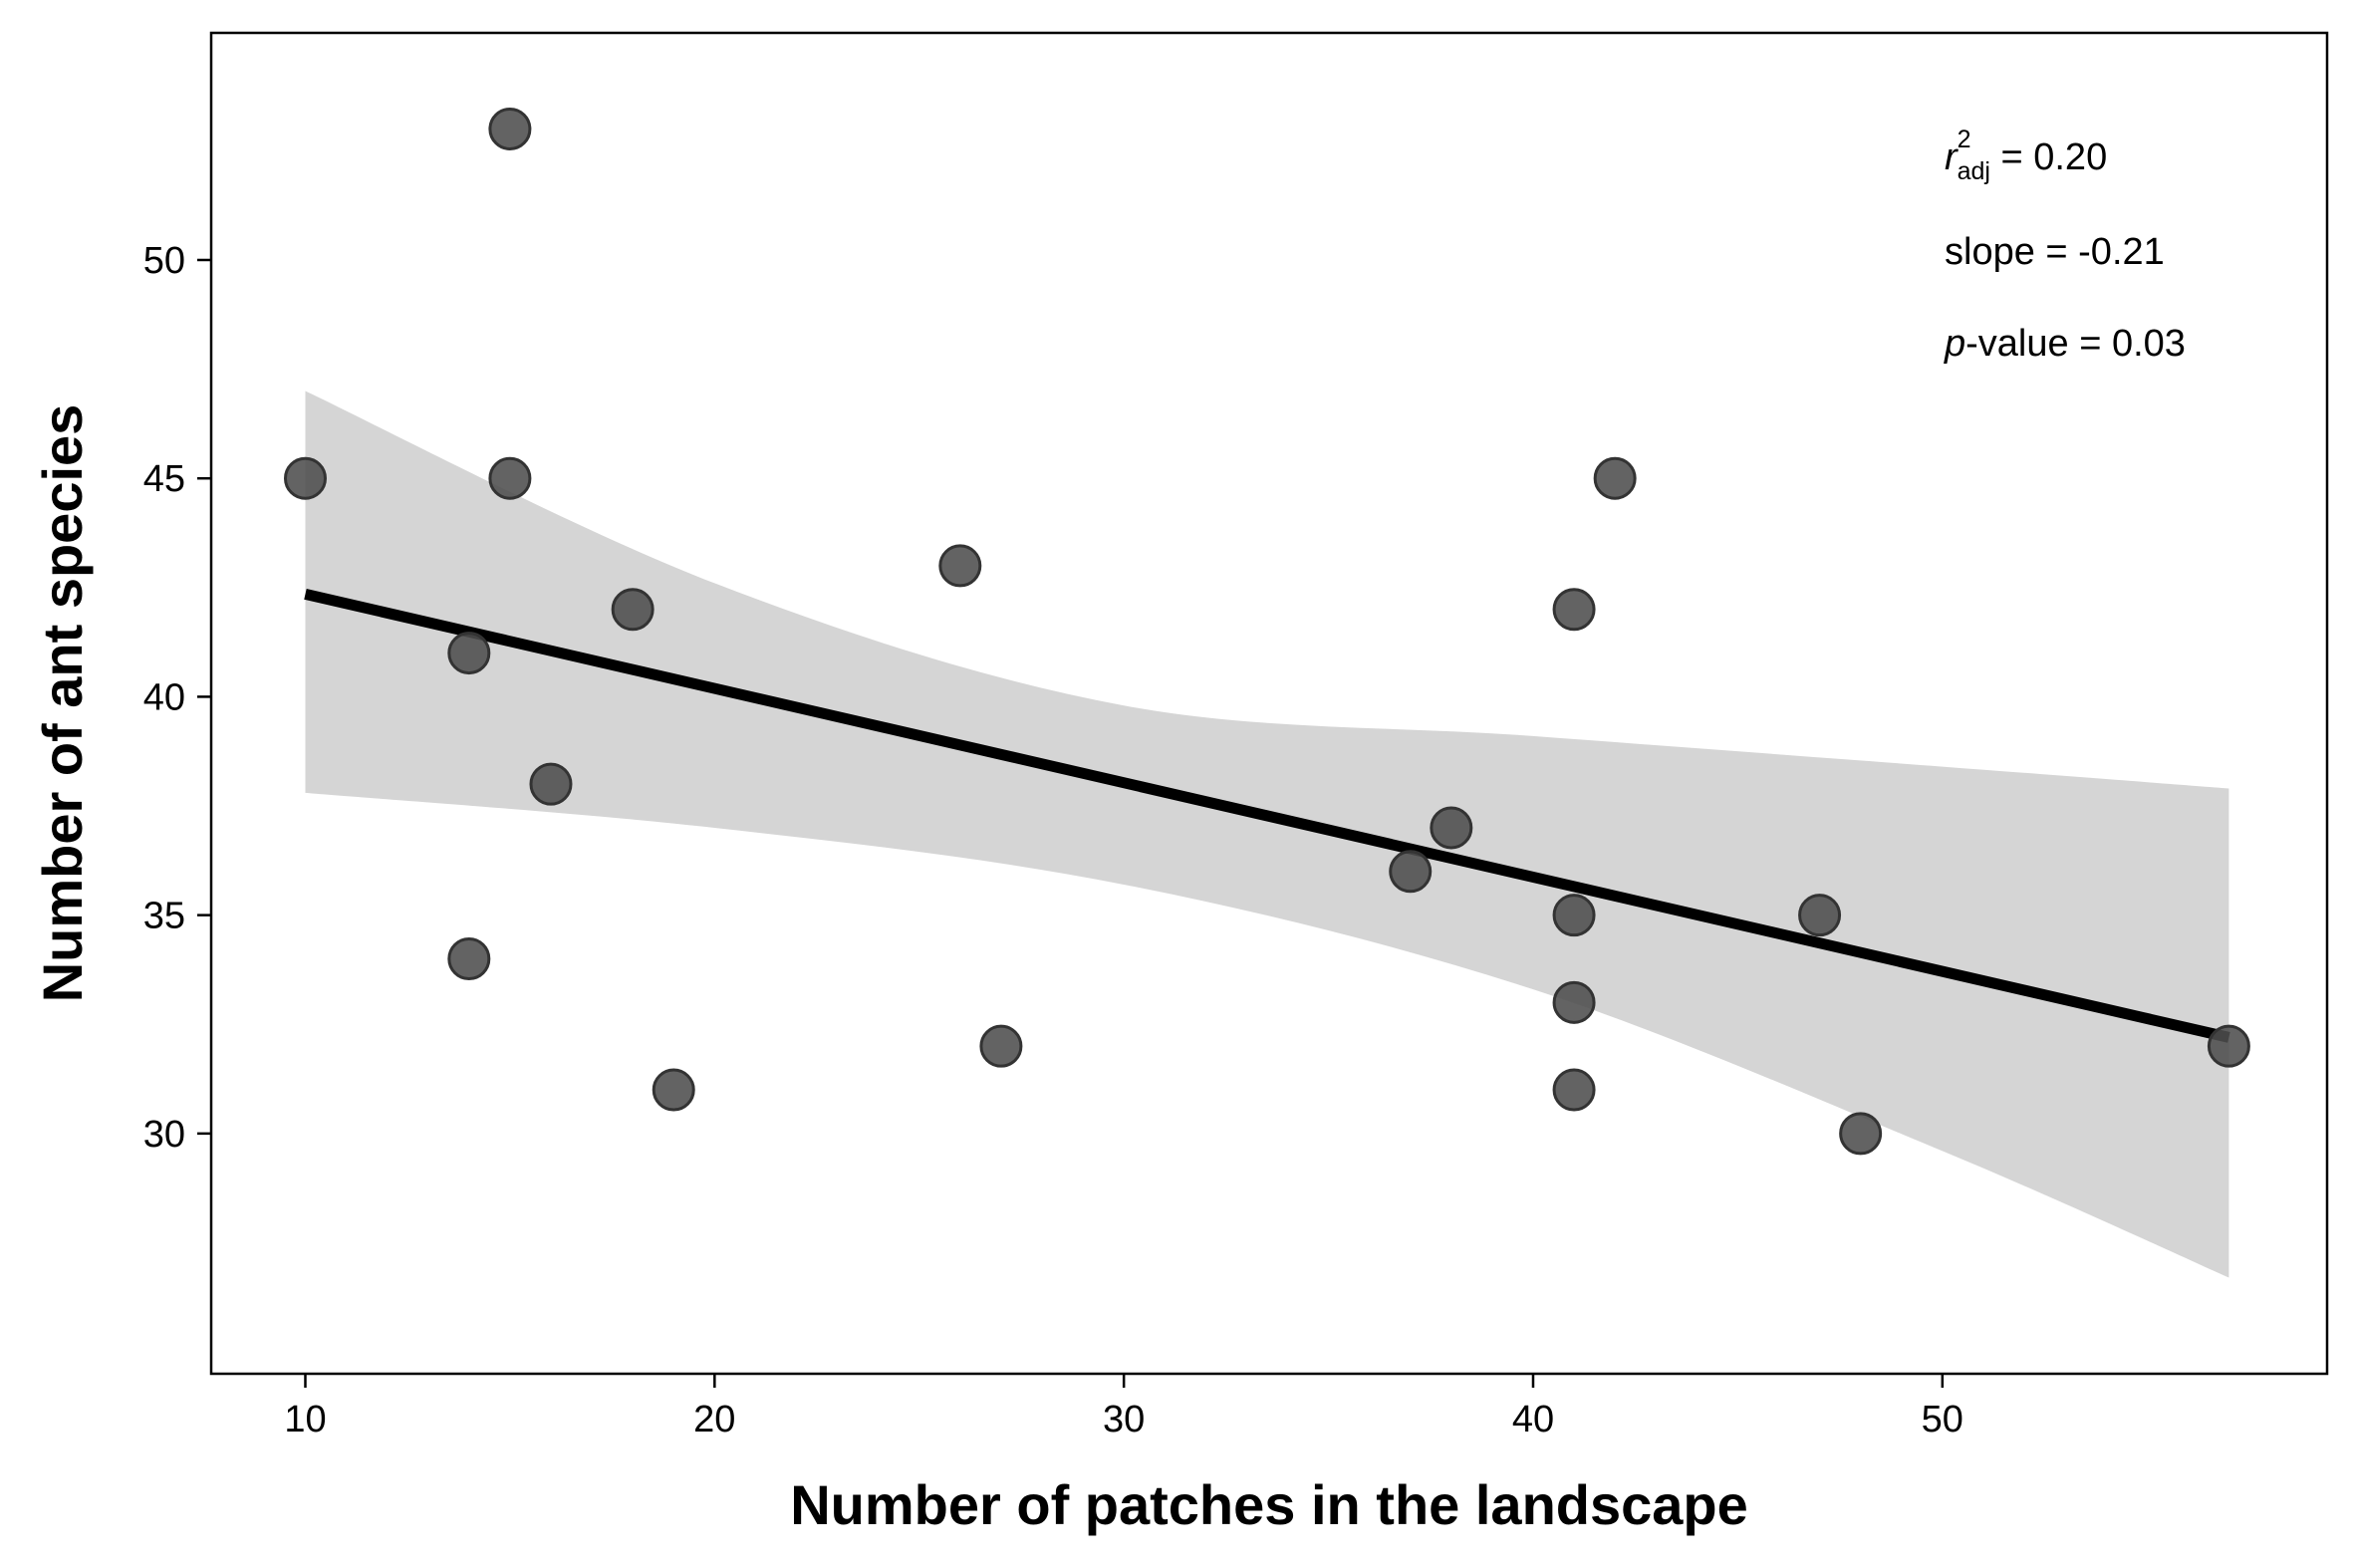 This screenshot has height=1568, width=2353. I want to click on p-value-text: -value = 0.03, so click(2075, 344).